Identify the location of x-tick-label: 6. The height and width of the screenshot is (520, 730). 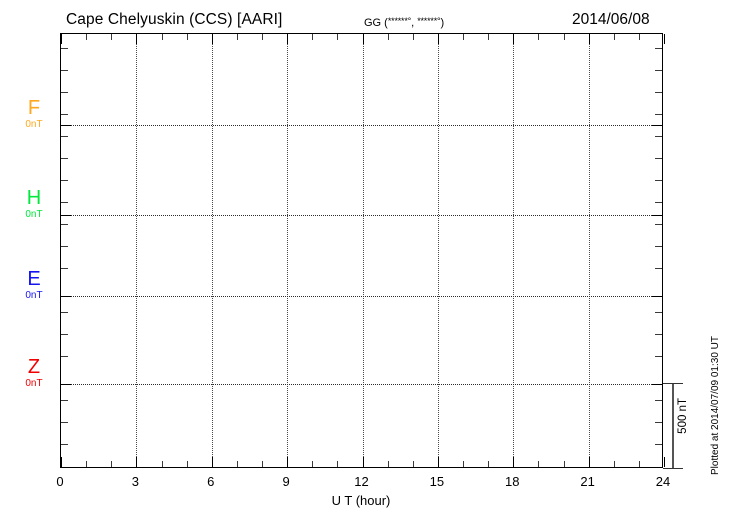
(211, 481).